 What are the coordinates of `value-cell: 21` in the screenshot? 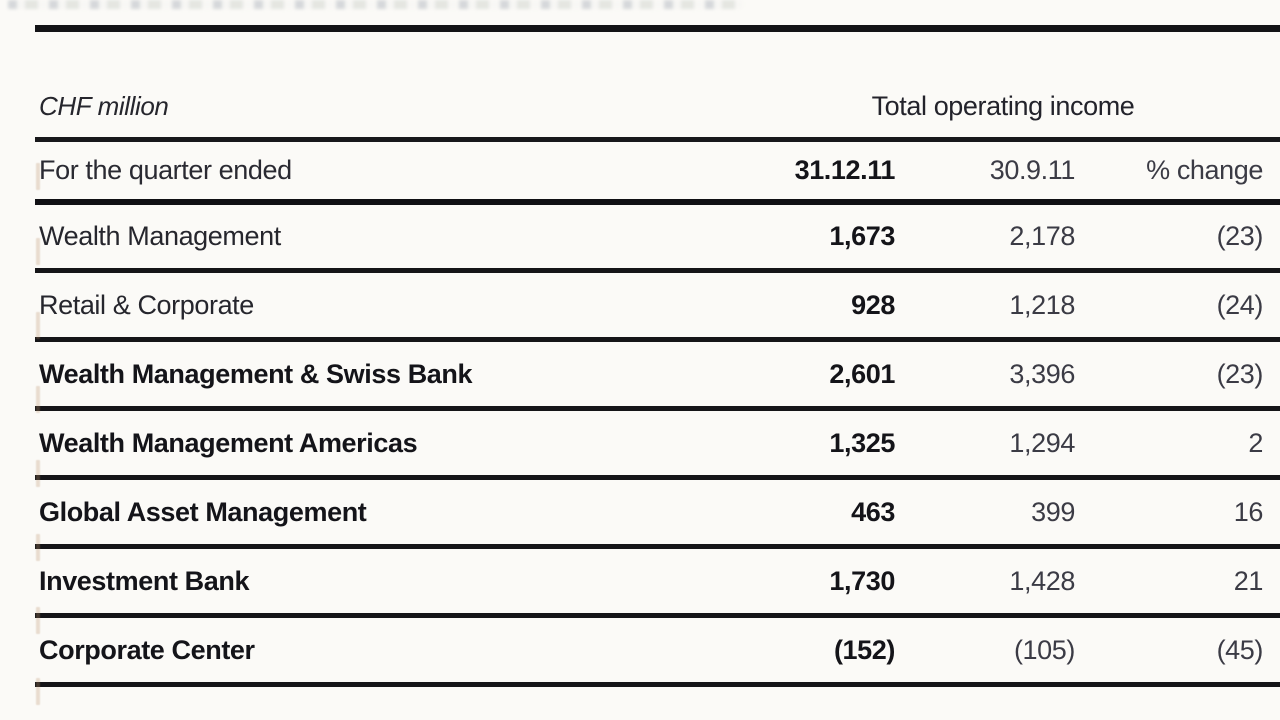 It's located at (1248, 580).